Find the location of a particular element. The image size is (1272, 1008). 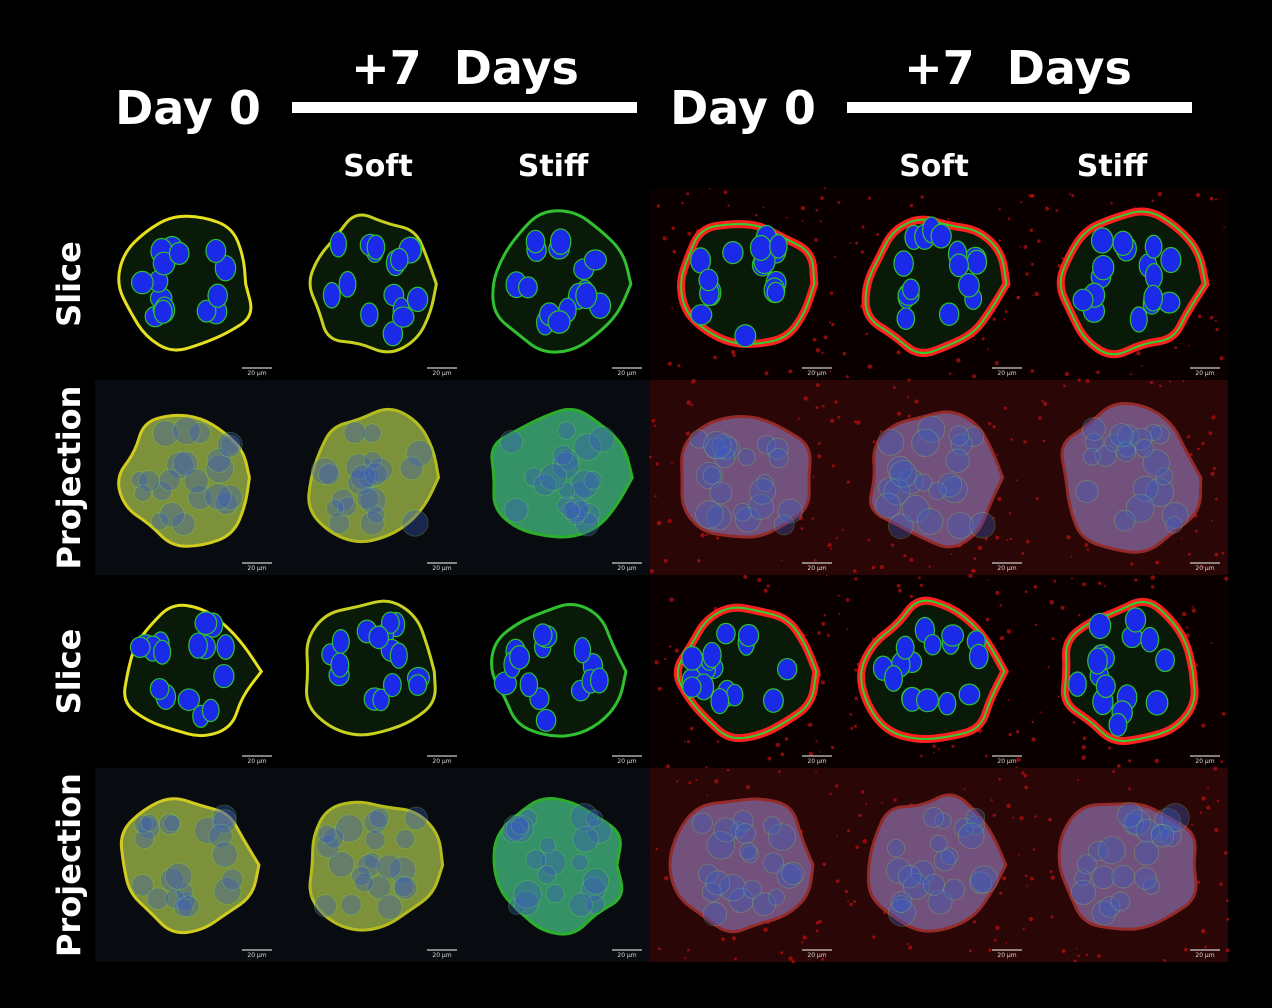

row-label: Projection is located at coordinates (69, 865).